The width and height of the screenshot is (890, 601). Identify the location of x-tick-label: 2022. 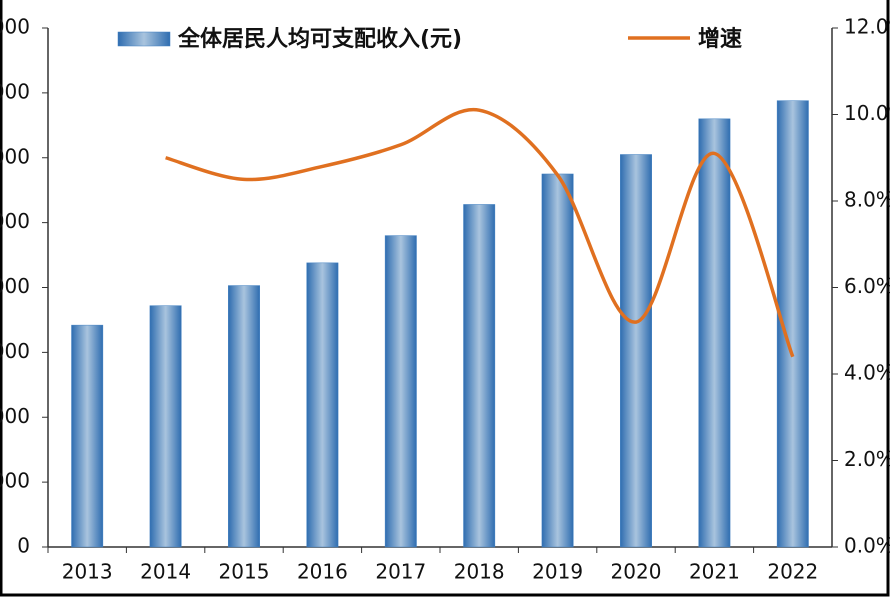
(792, 572).